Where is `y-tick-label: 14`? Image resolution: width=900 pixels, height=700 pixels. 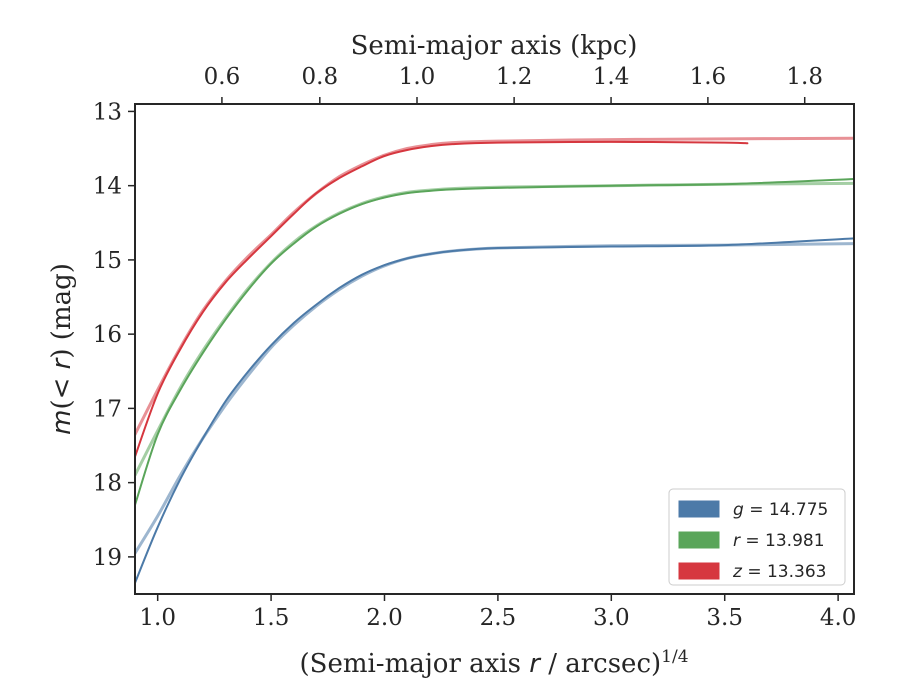
y-tick-label: 14 is located at coordinates (107, 187).